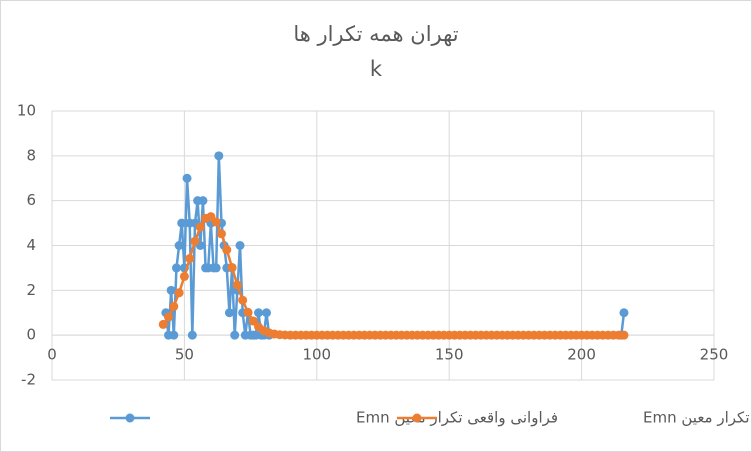 The width and height of the screenshot is (752, 452). Describe the element at coordinates (714, 355) in the screenshot. I see `x-tick-label: 250` at that location.